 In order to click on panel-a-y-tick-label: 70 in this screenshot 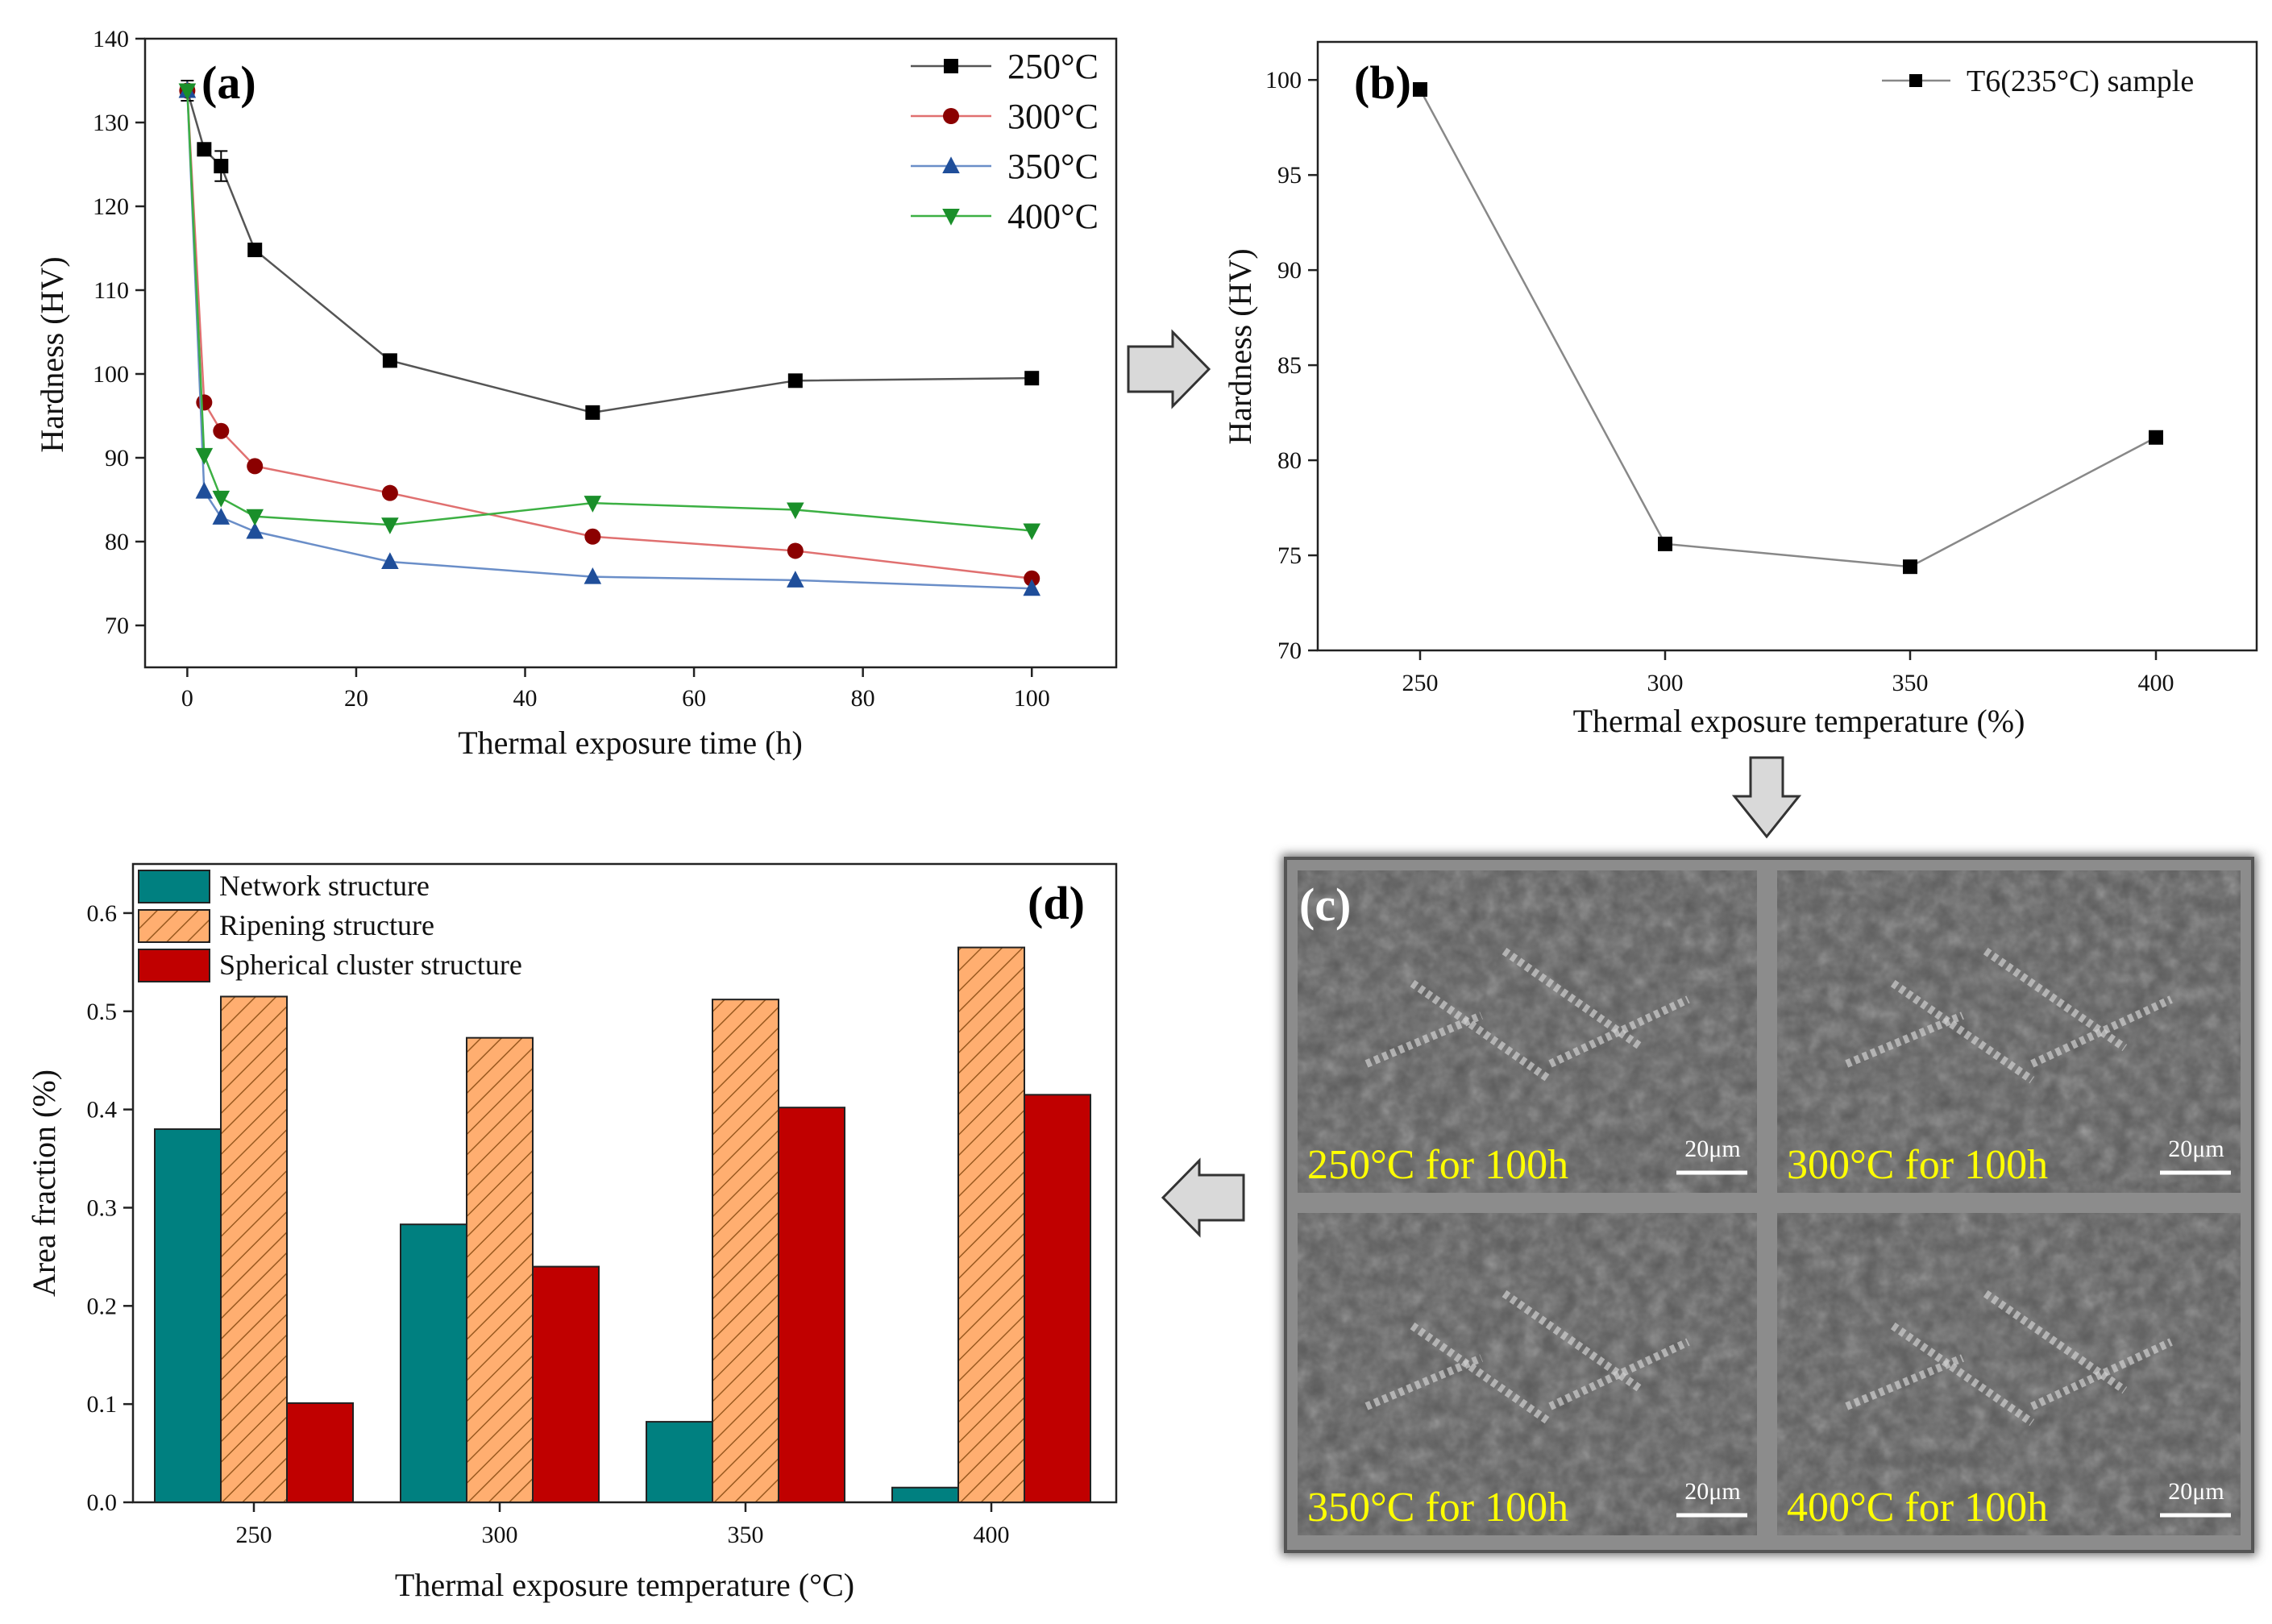, I will do `click(117, 626)`.